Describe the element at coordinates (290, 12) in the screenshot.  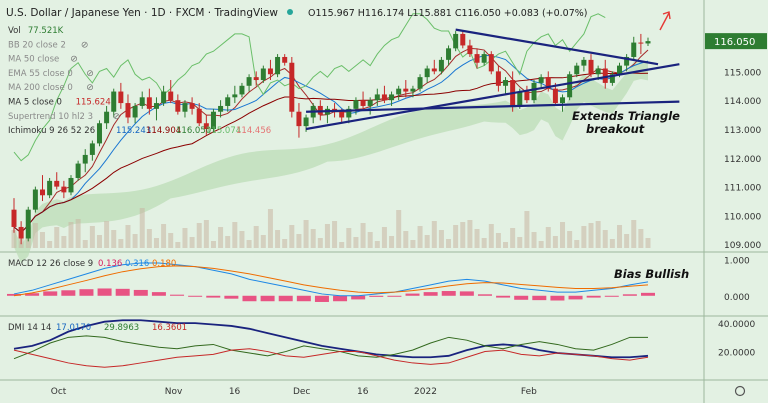
I see `live-status-dot` at that location.